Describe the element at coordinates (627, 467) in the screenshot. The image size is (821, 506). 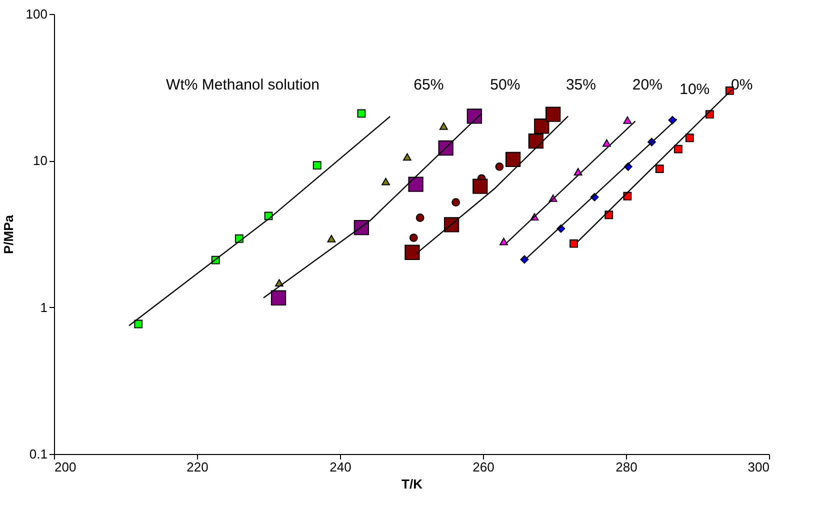
I see `x-tick-label: 280` at that location.